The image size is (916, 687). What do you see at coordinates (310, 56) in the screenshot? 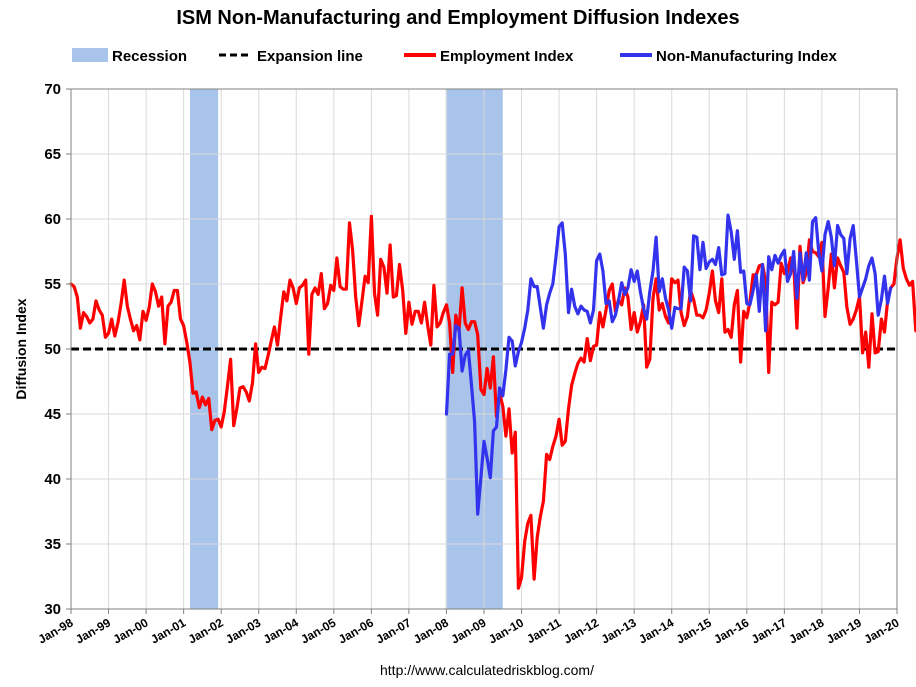
I see `legend-label-expansion-line: Expansion line` at bounding box center [310, 56].